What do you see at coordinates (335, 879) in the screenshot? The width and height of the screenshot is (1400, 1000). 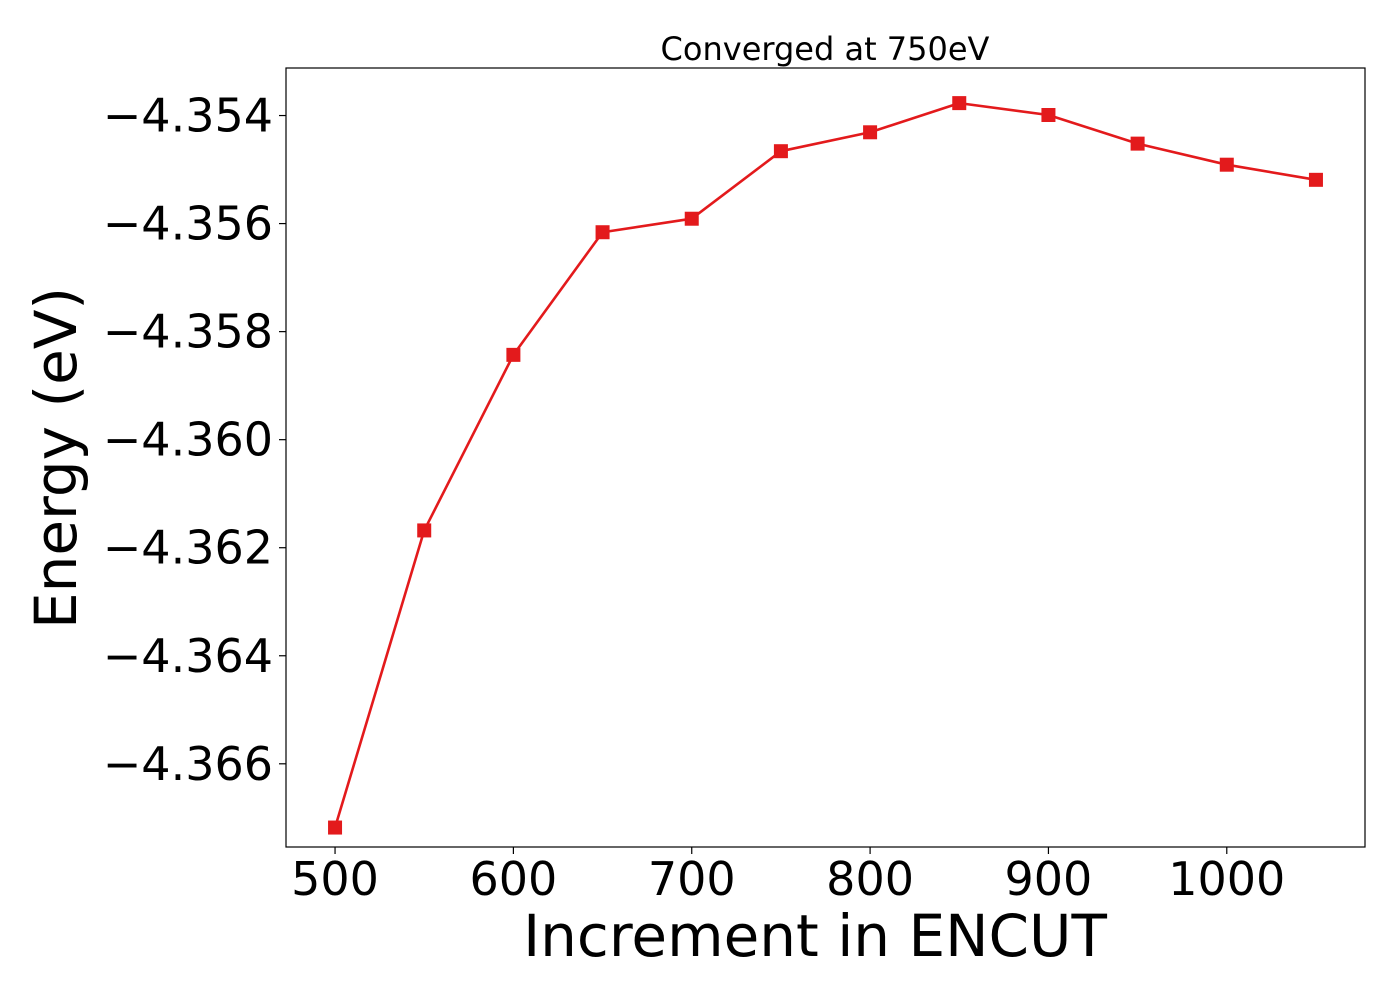 I see `x-tick-label: 500` at bounding box center [335, 879].